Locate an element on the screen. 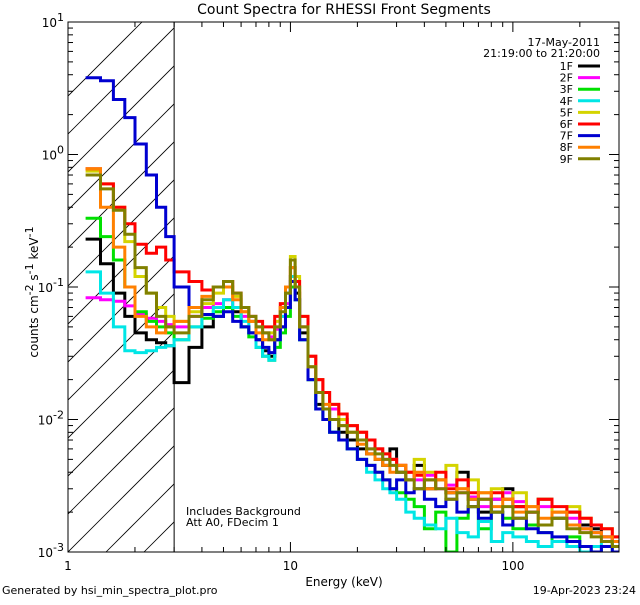 The image size is (640, 605). time-range-label: 21:19:00 to 21:20:00 is located at coordinates (541, 53).